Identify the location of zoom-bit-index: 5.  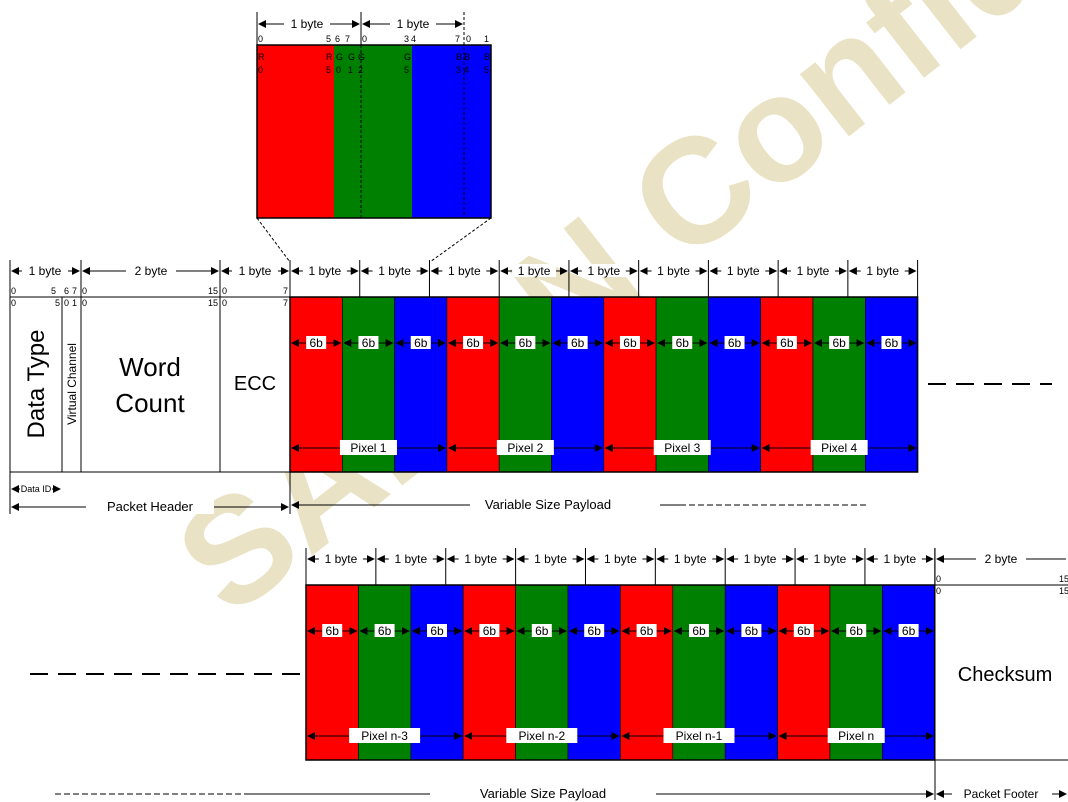
(328, 39).